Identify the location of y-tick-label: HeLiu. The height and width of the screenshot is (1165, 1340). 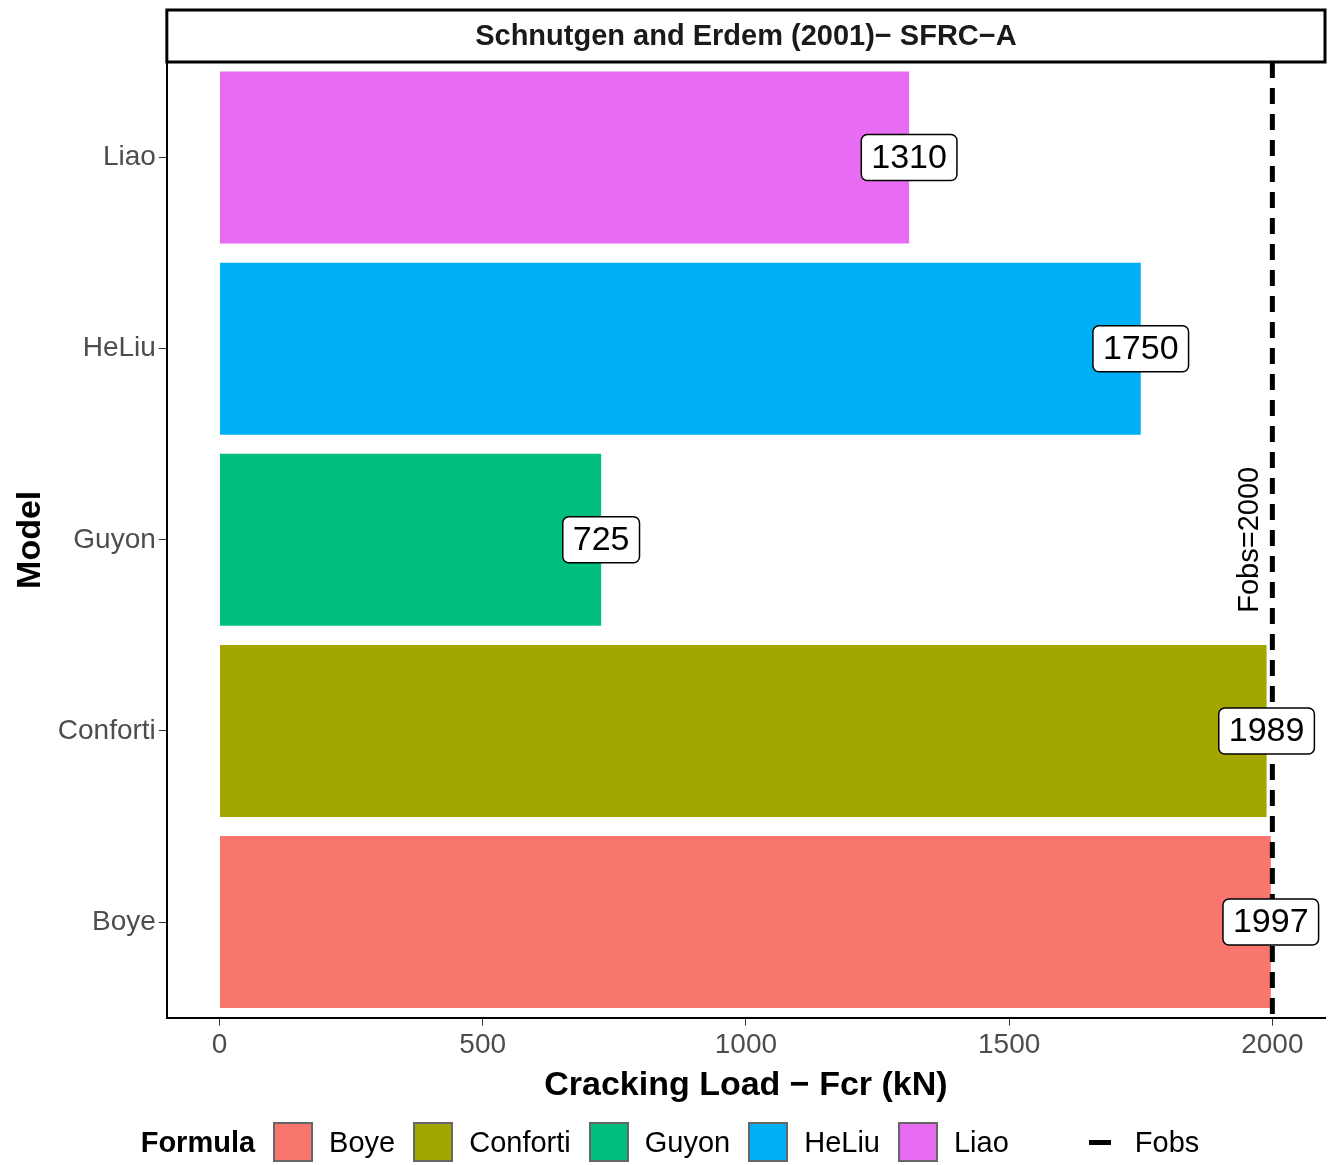
(119, 347).